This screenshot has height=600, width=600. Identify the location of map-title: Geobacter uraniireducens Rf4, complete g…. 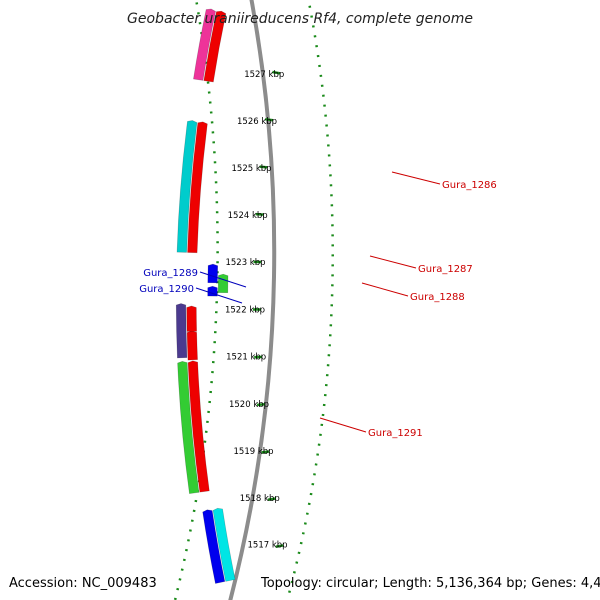
(300, 19).